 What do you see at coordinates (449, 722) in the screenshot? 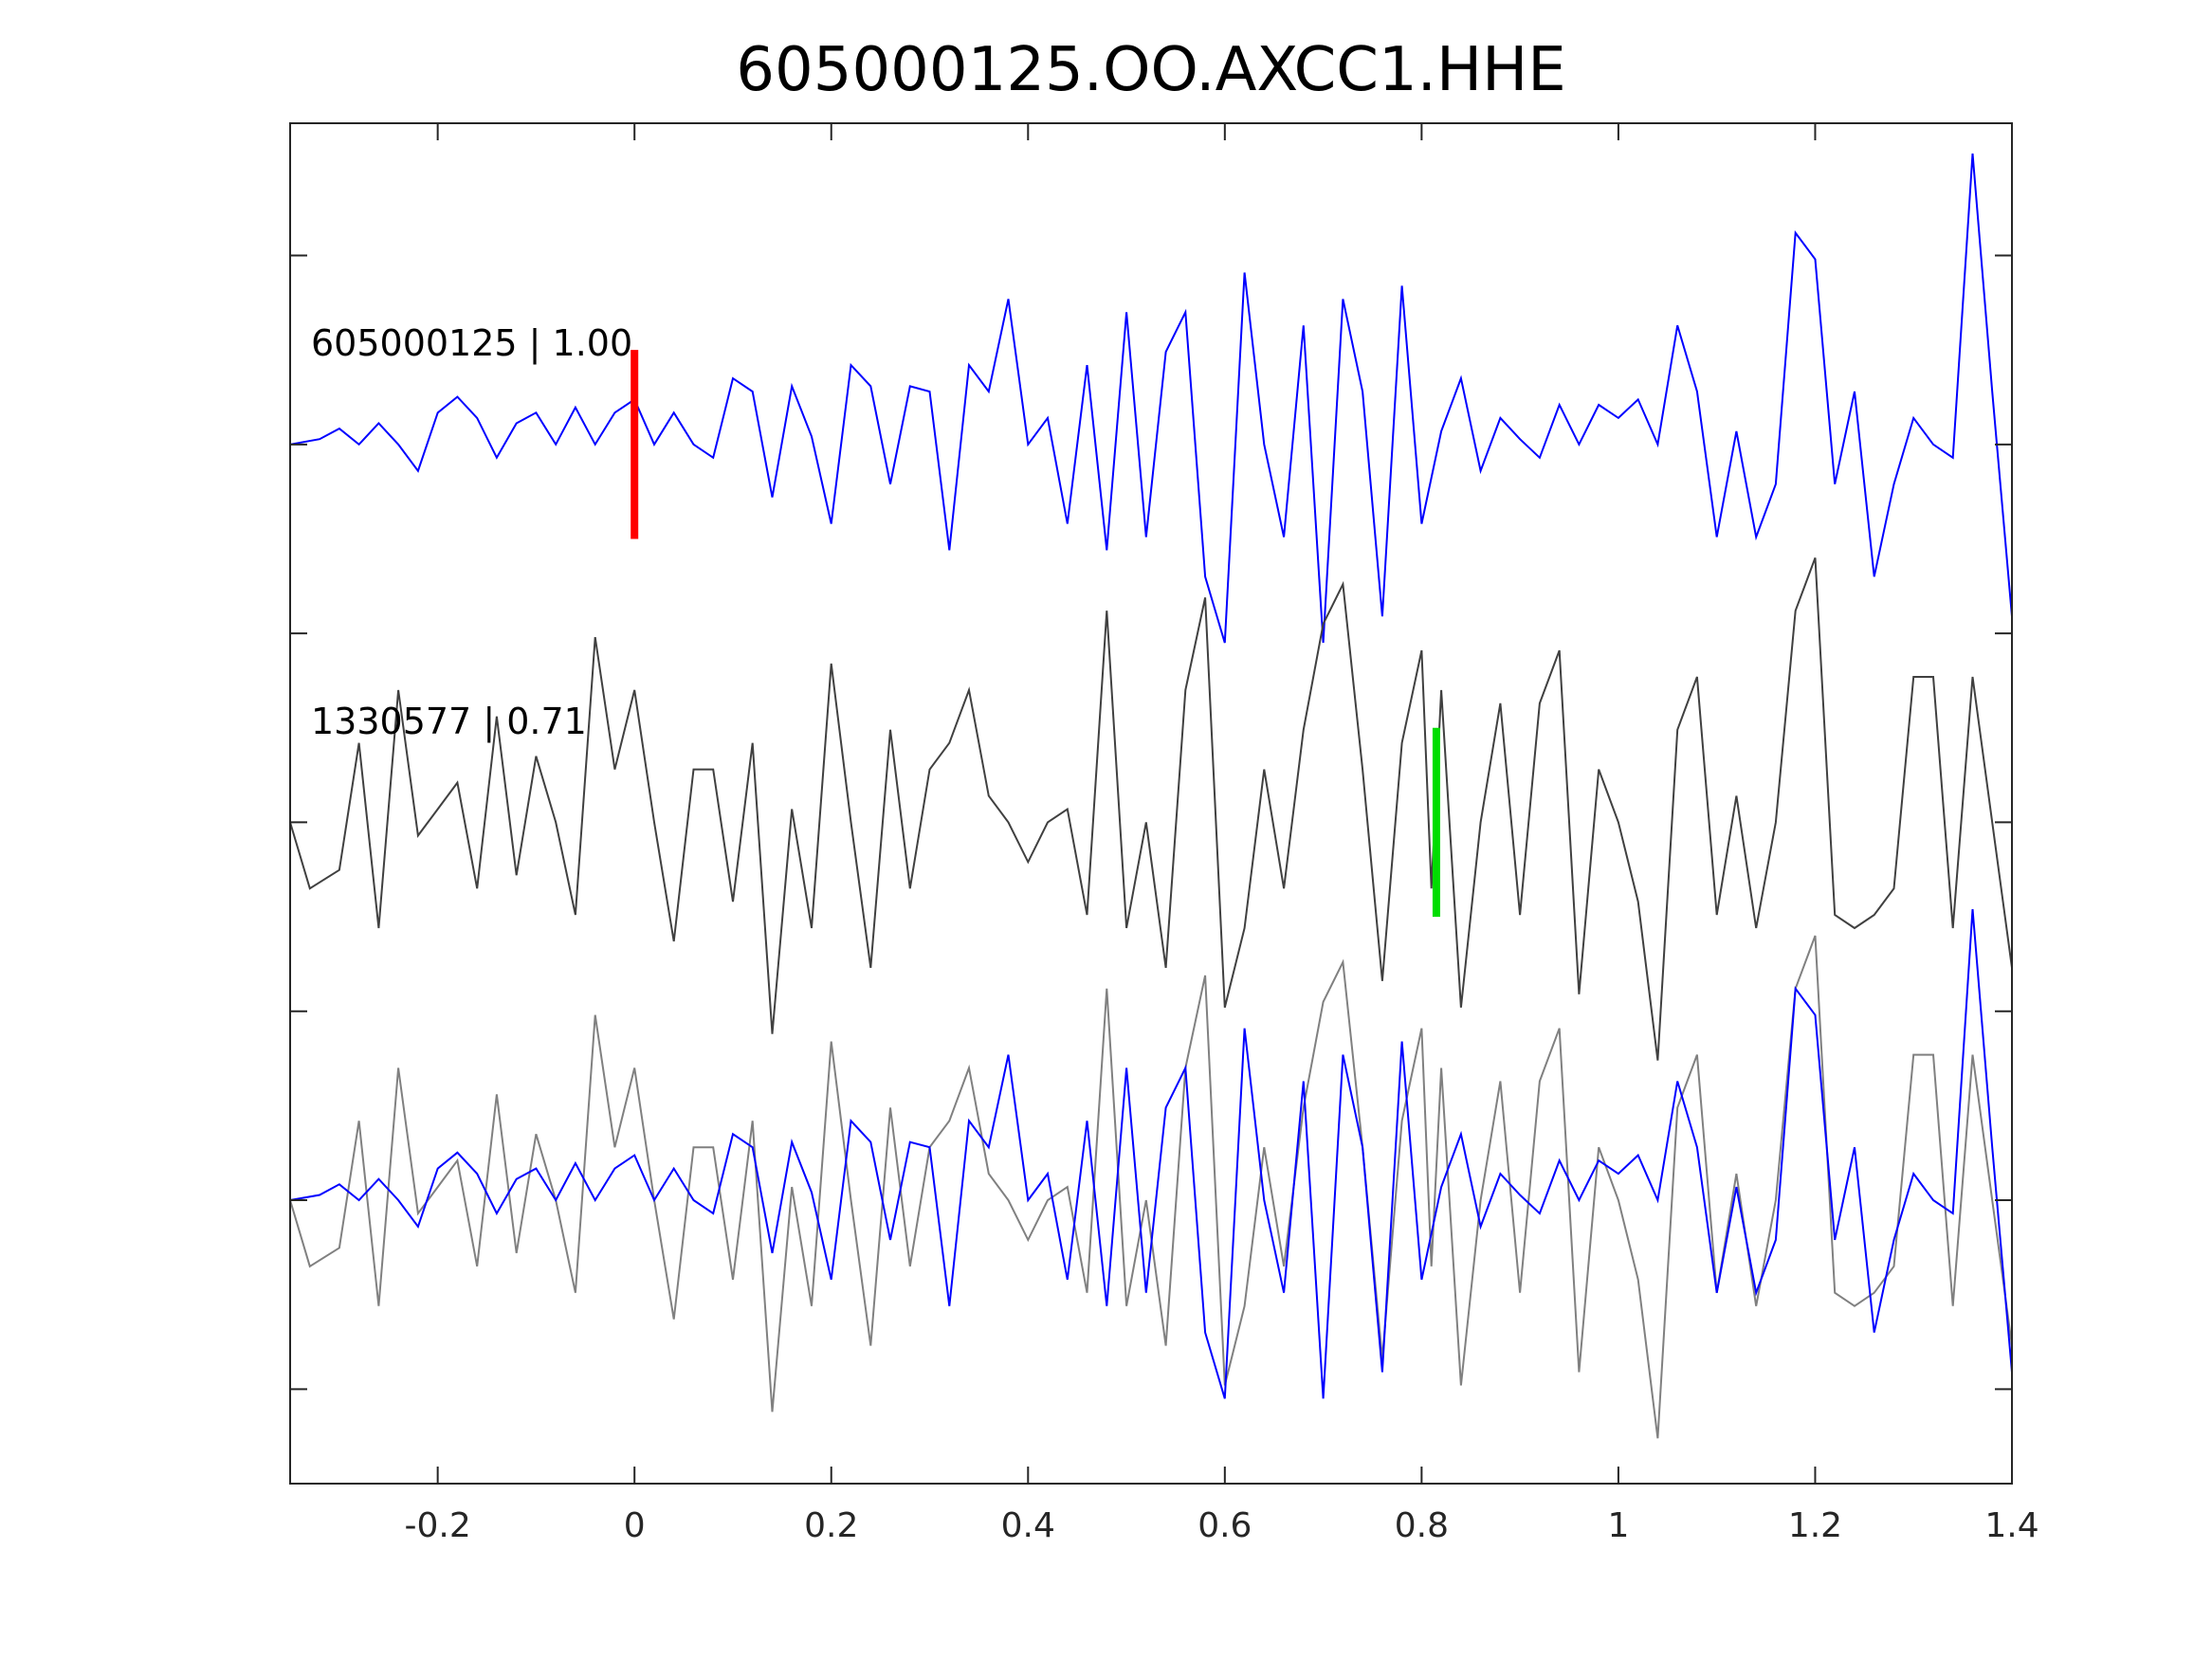
I see `trace-label: 1330577 | 0.71` at bounding box center [449, 722].